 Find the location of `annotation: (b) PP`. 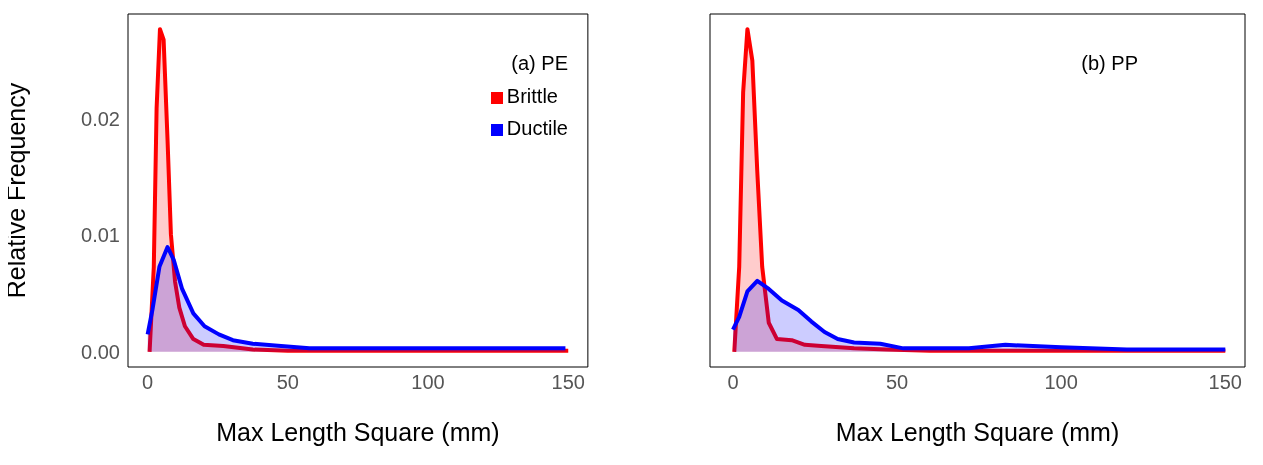

annotation: (b) PP is located at coordinates (1109, 63).